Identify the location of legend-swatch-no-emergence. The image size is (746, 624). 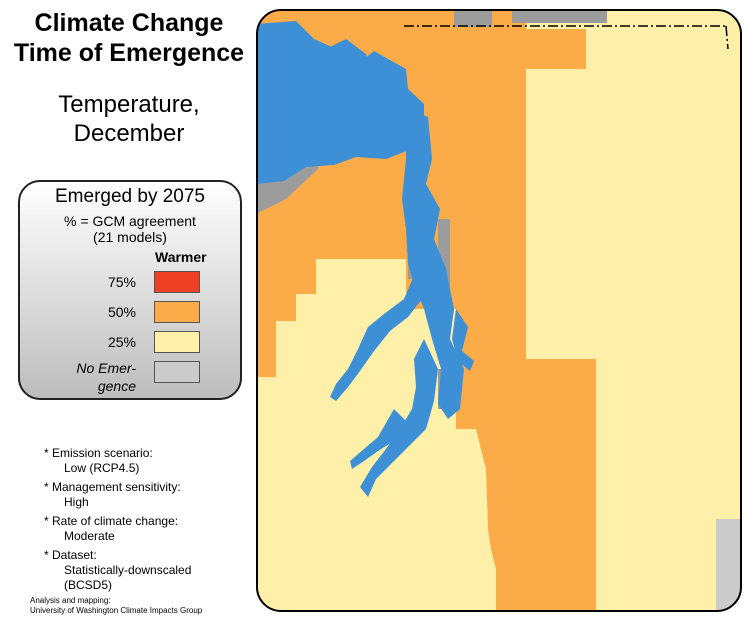
(177, 372).